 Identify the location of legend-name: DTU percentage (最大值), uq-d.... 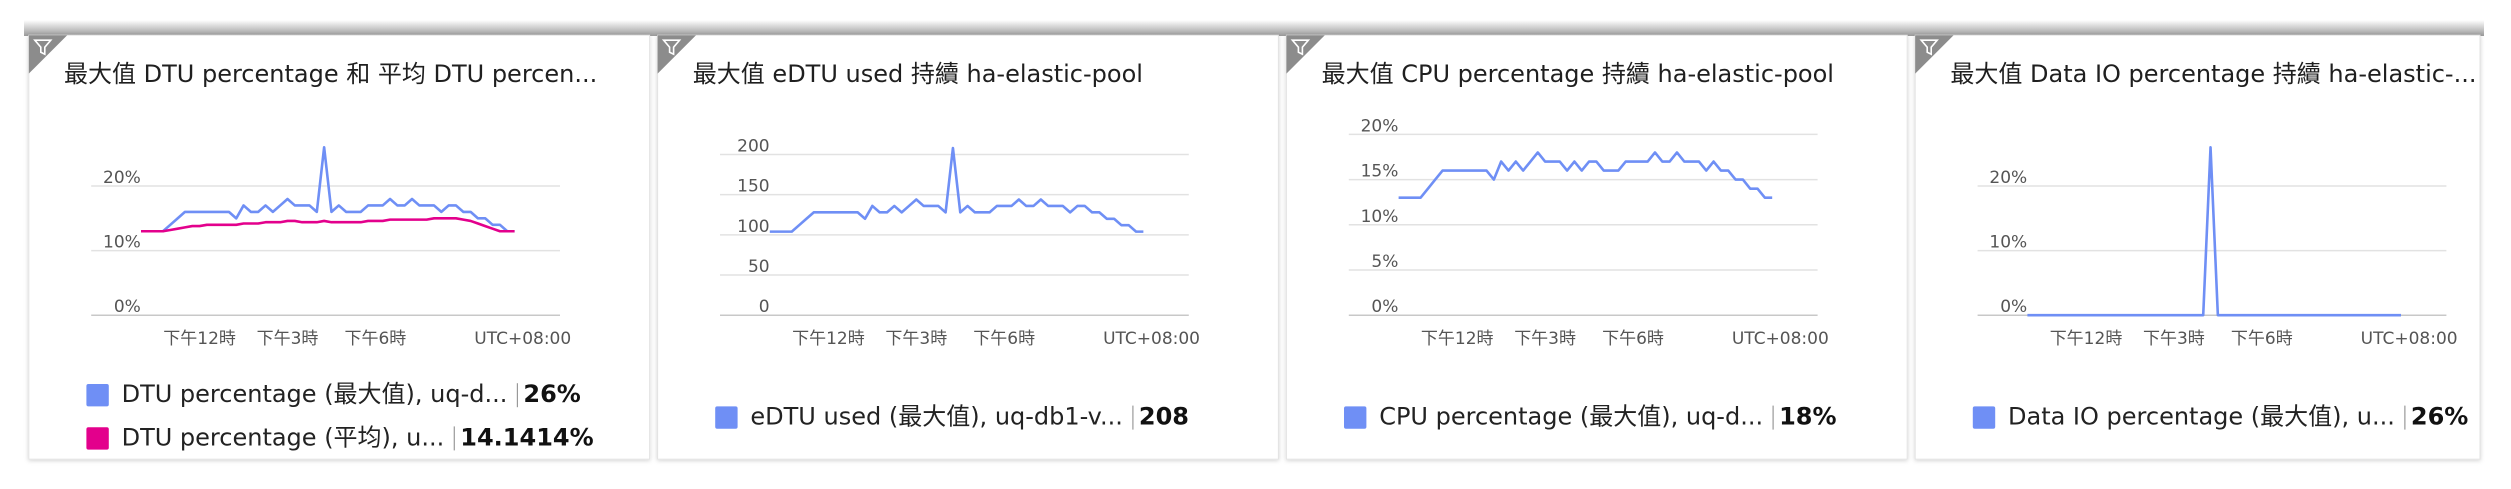
(315, 394).